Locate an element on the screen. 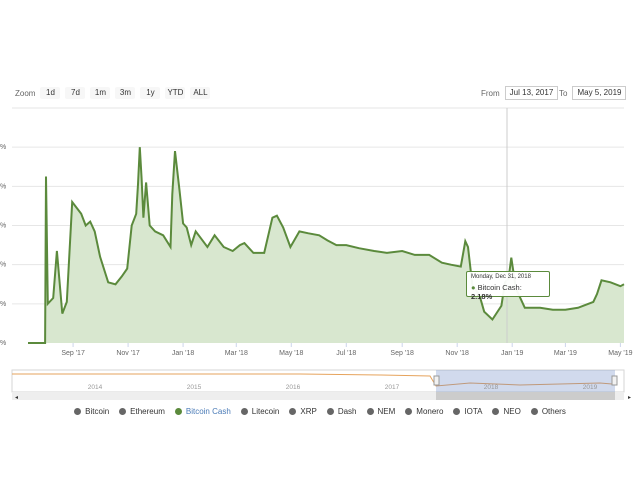  legend-label: NEO is located at coordinates (512, 411).